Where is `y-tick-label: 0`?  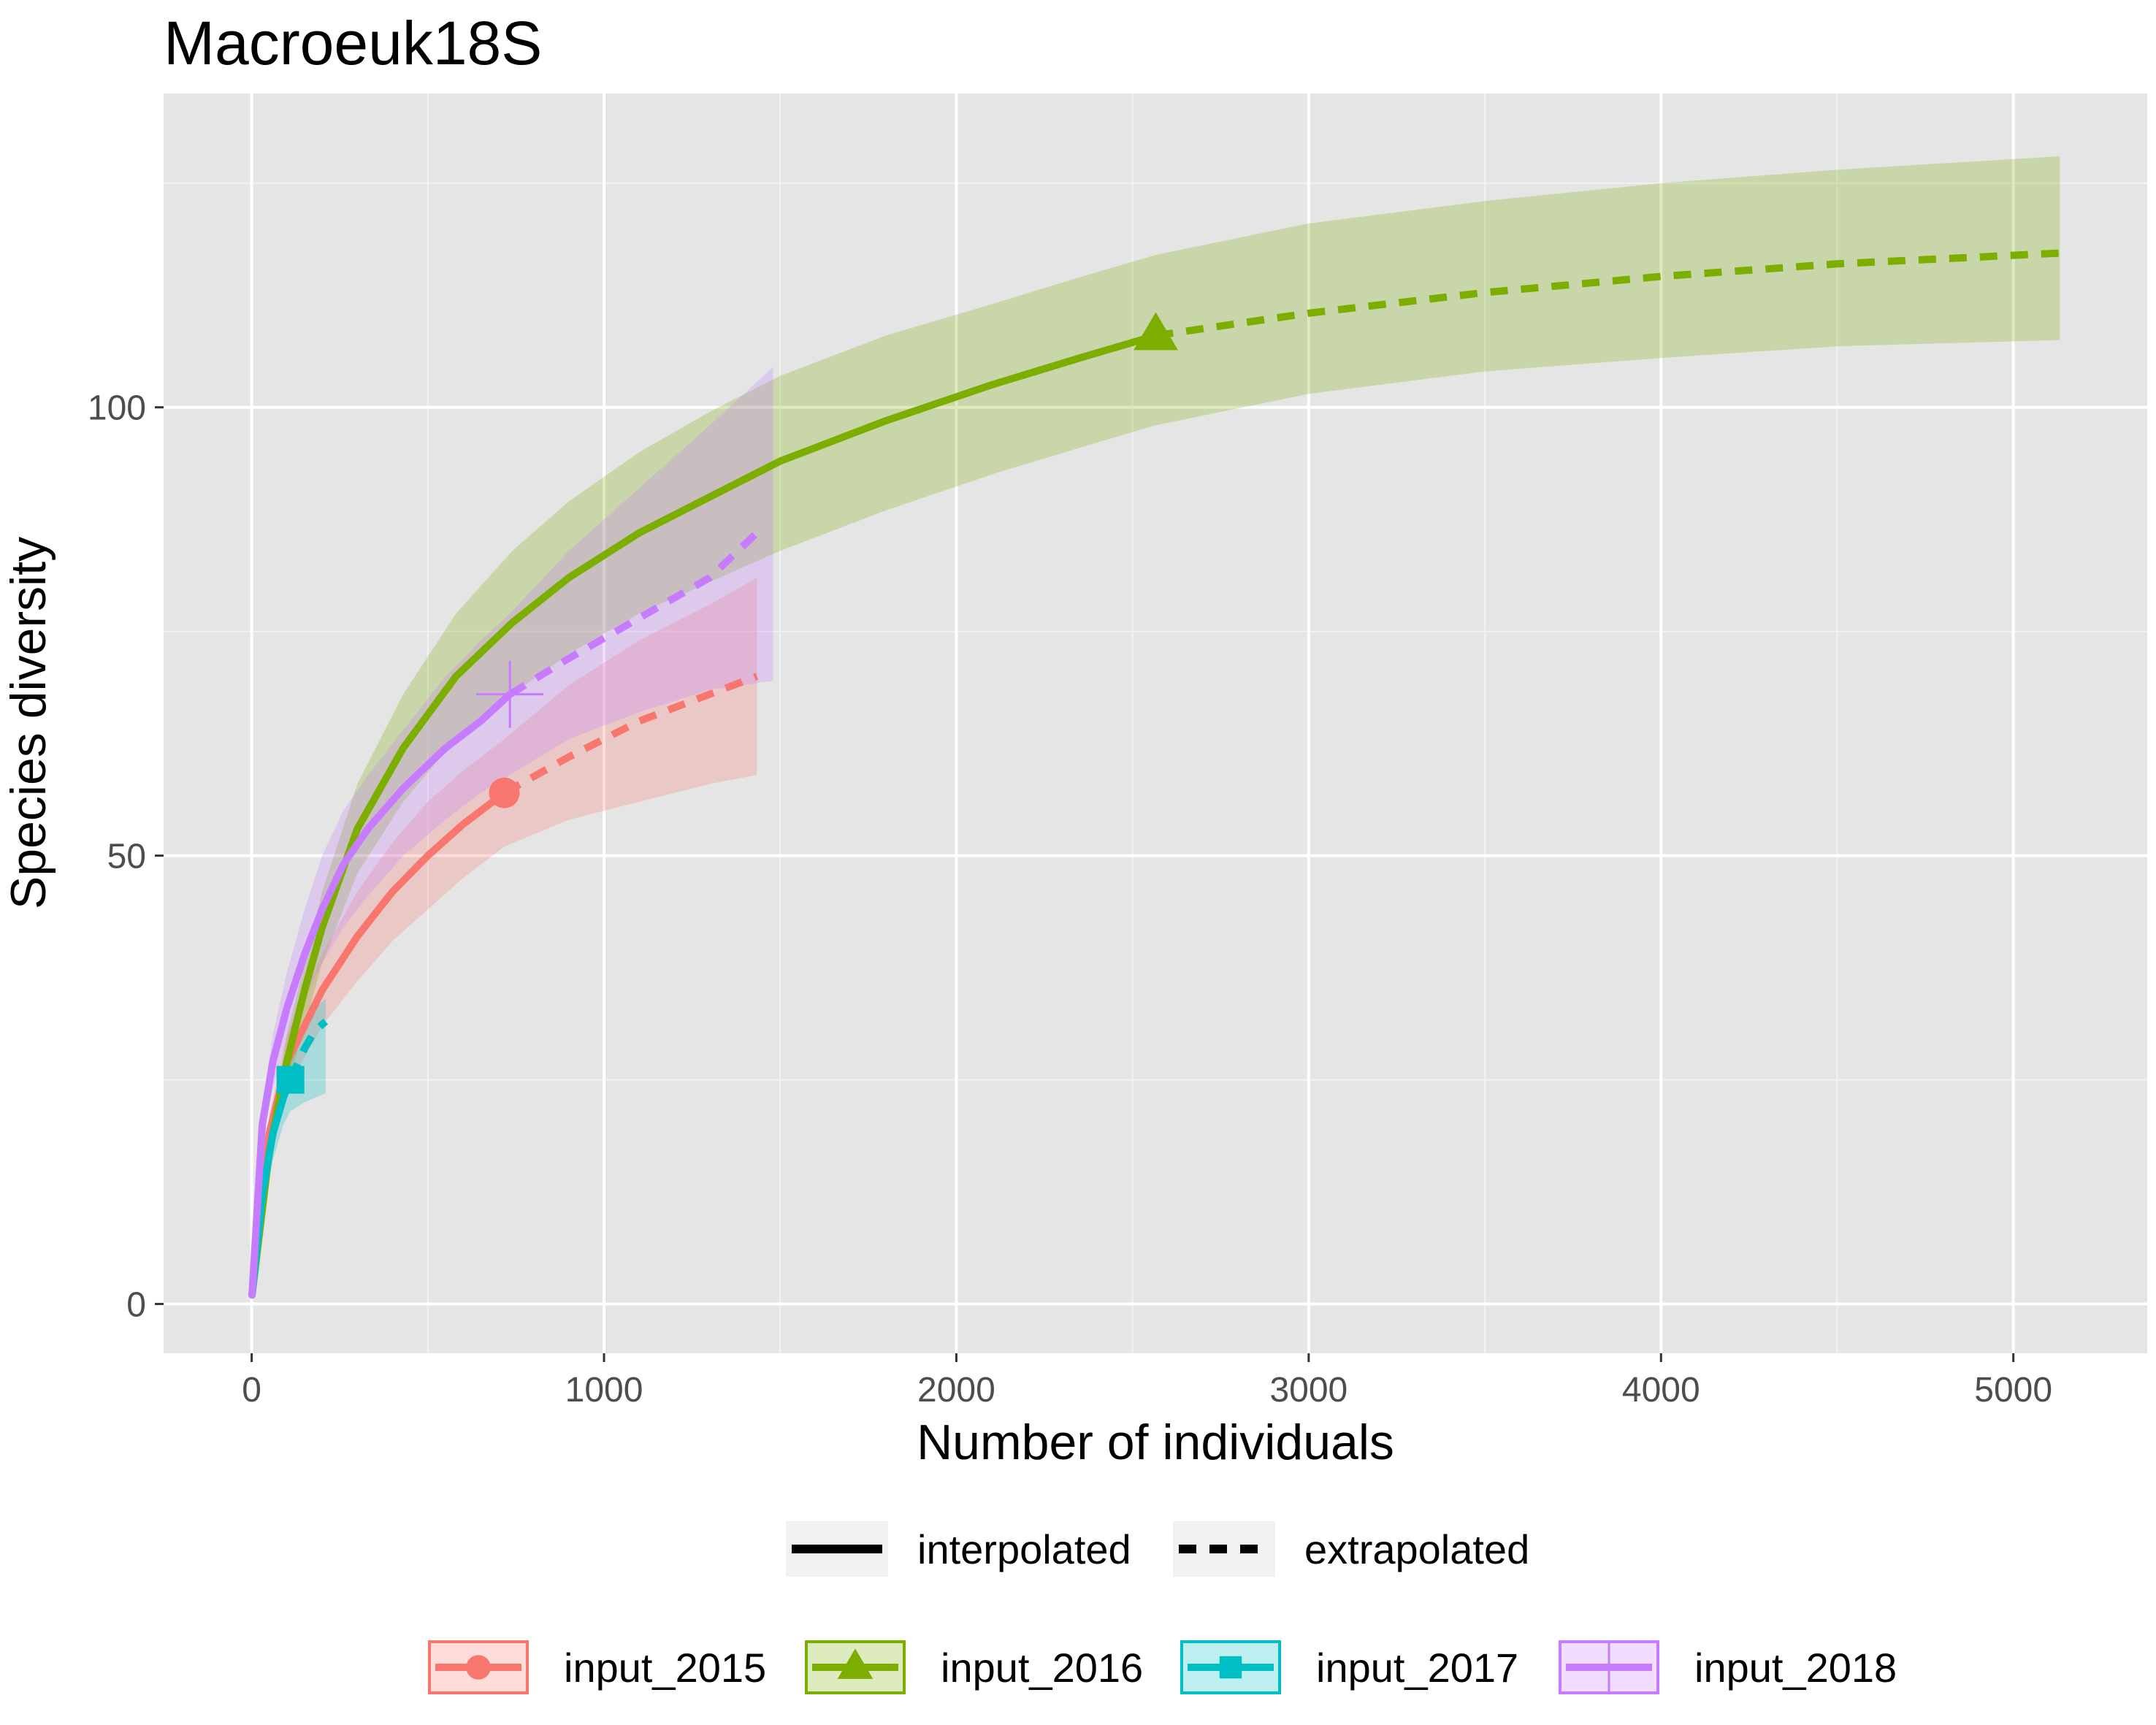 y-tick-label: 0 is located at coordinates (136, 1304).